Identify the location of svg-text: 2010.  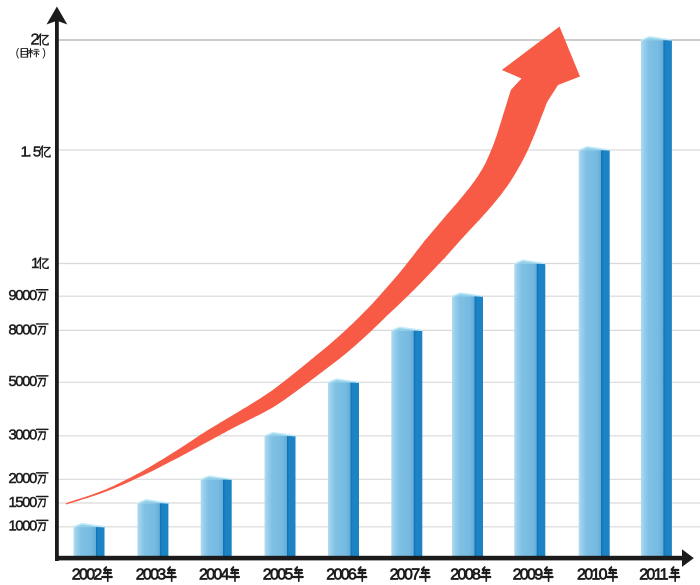
(592, 575).